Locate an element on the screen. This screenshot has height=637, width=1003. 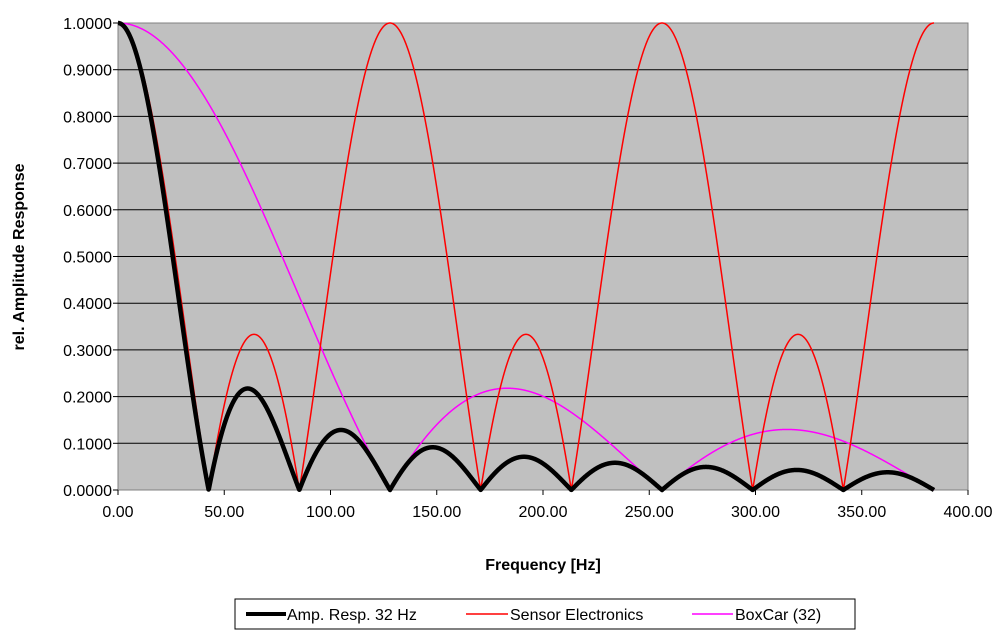
legend-label-sensor-electronics: Sensor Electronics is located at coordinates (576, 615).